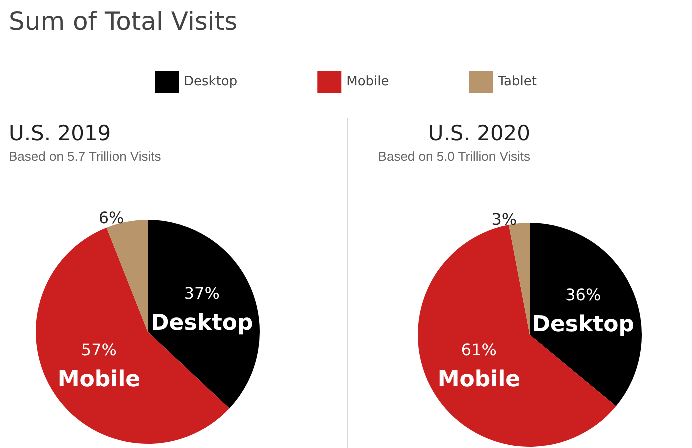 This screenshot has width=692, height=448. I want to click on legend-label: Tablet, so click(517, 82).